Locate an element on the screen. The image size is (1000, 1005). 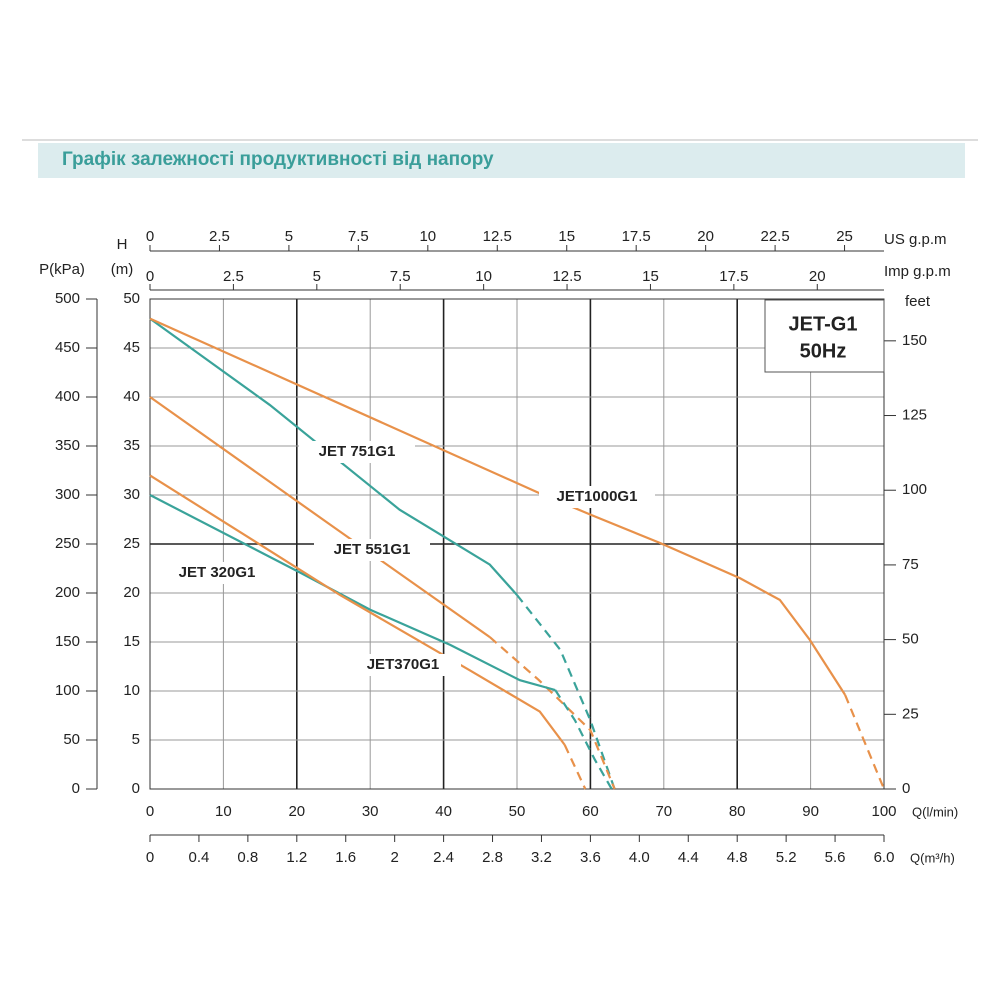
x-tick-label: 20 is located at coordinates (296, 811).